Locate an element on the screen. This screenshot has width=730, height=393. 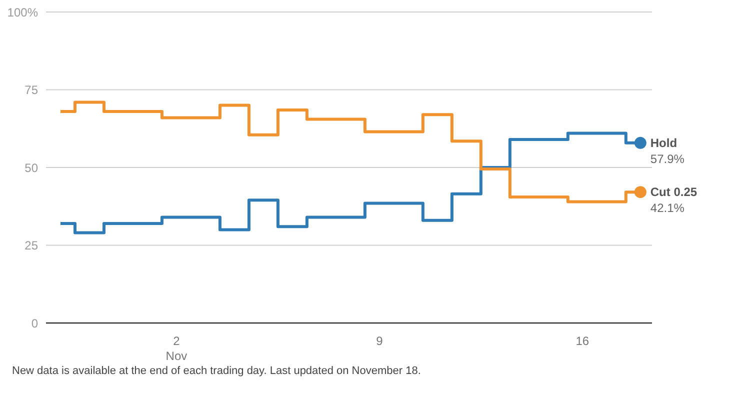
y-tick-label: 75 is located at coordinates (31, 90).